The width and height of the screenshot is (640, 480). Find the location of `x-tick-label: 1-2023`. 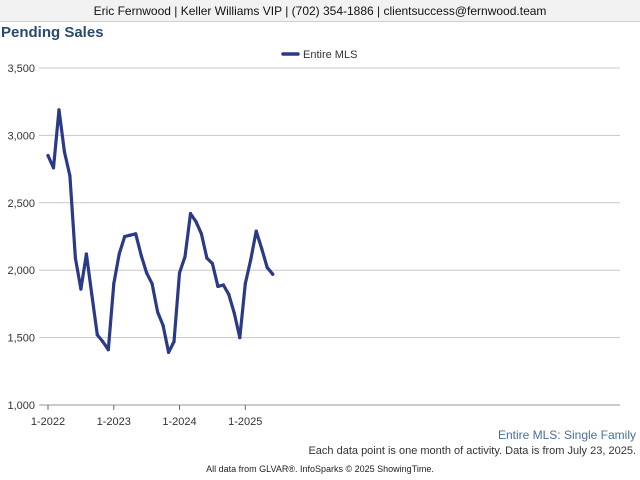

x-tick-label: 1-2023 is located at coordinates (114, 422).